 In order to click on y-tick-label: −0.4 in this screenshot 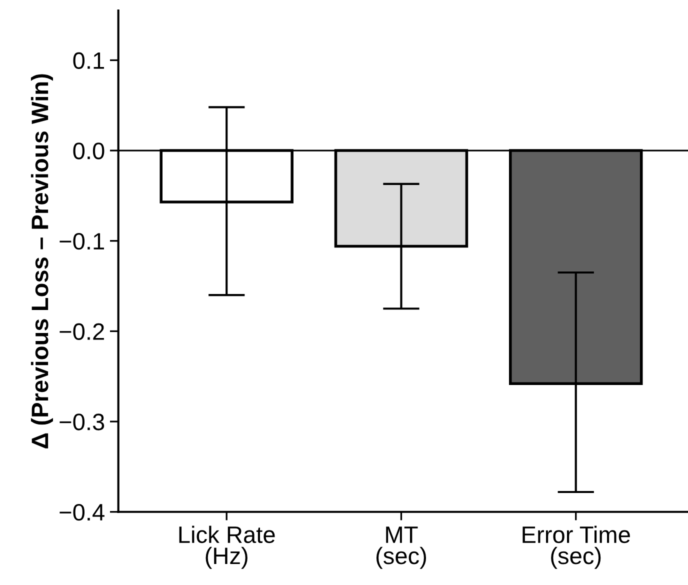, I will do `click(82, 512)`.